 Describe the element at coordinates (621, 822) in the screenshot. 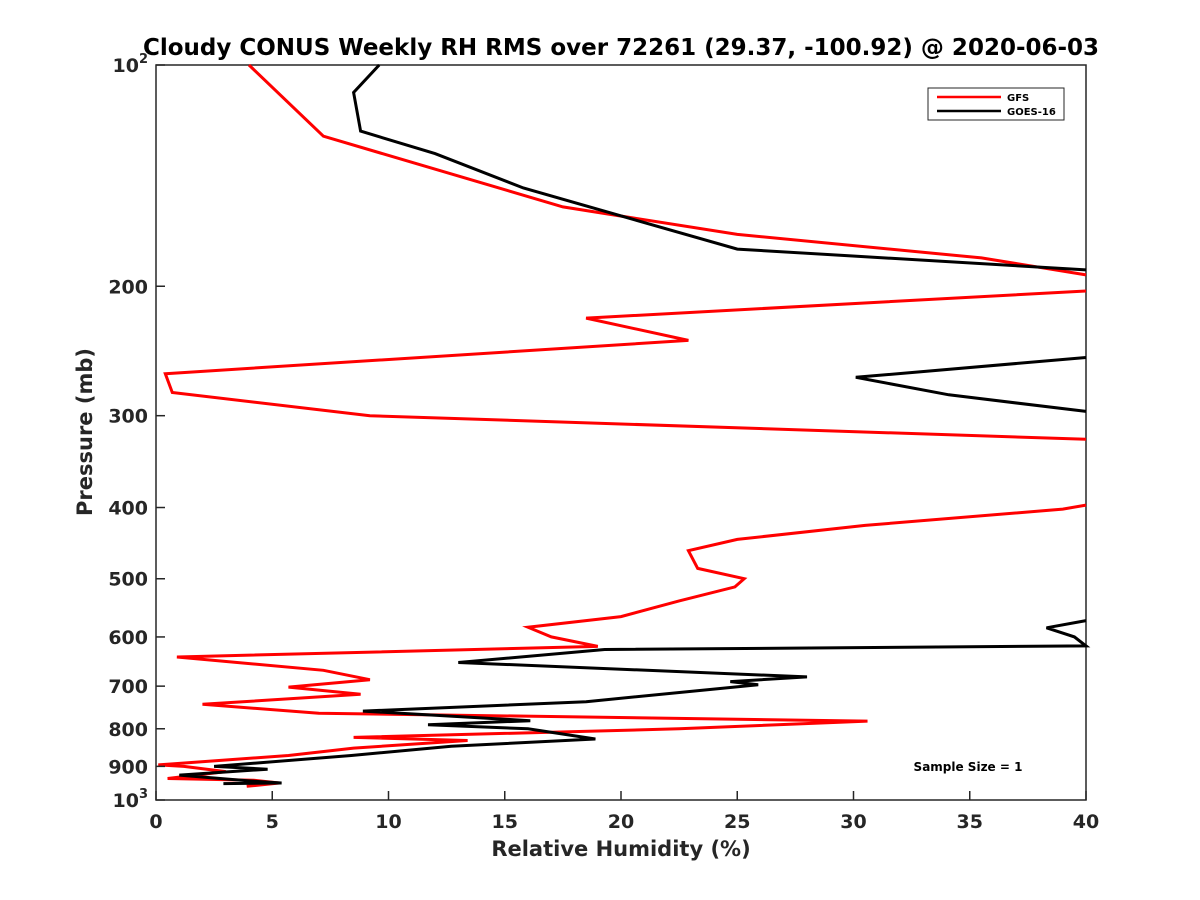

I see `x-tick-label: 20` at that location.